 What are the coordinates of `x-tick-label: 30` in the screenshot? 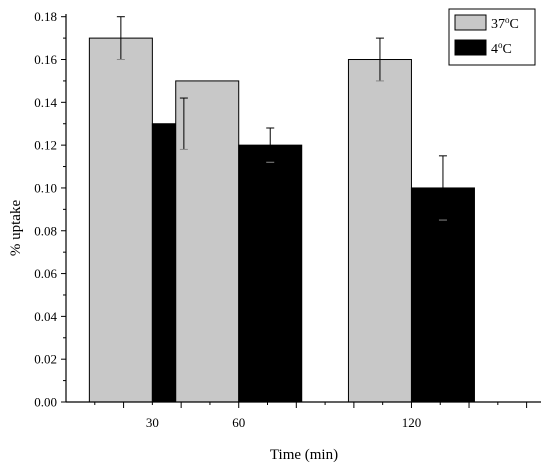 It's located at (152, 422).